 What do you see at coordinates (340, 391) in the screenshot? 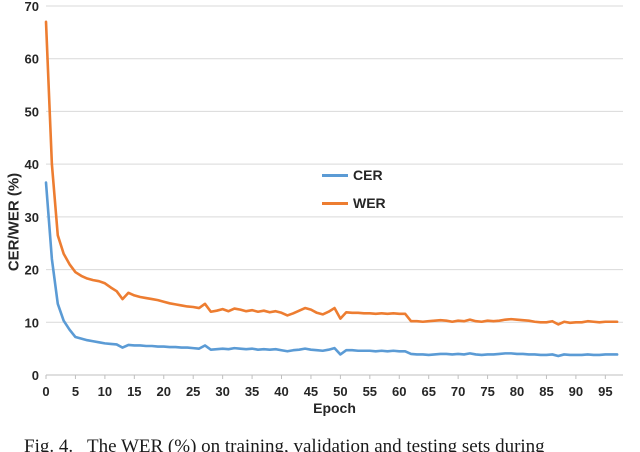
I see `x-tick-label: 50` at bounding box center [340, 391].